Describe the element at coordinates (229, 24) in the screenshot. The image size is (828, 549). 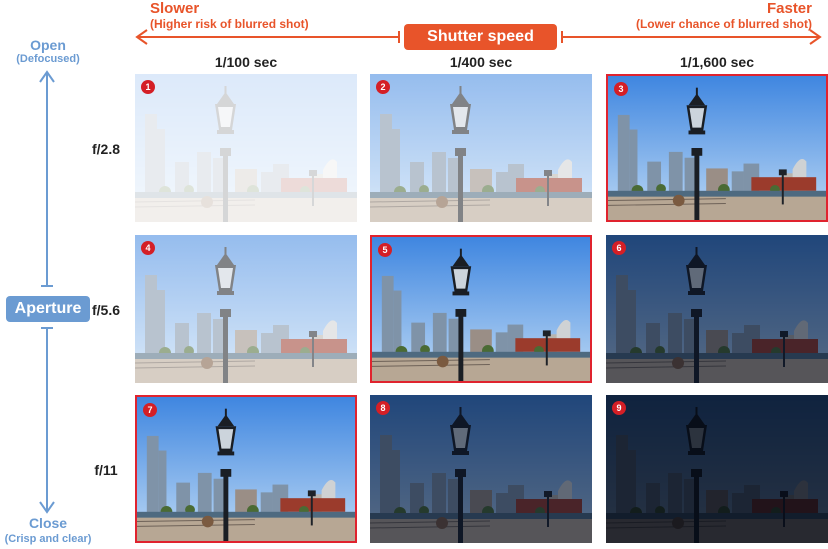
I see `slower-description: (Higher risk of blurred shot)` at that location.